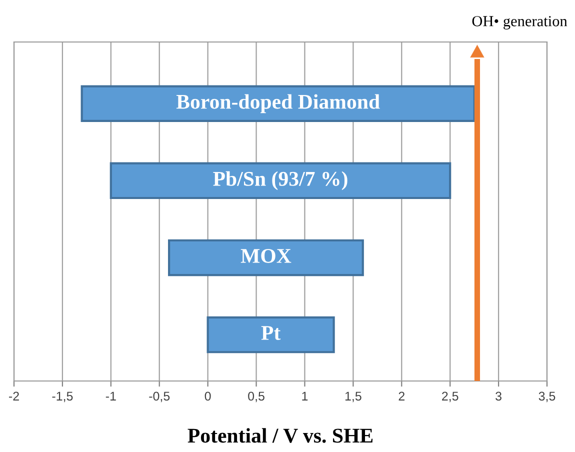 The width and height of the screenshot is (575, 452). I want to click on x-tick-label: -1, so click(111, 396).